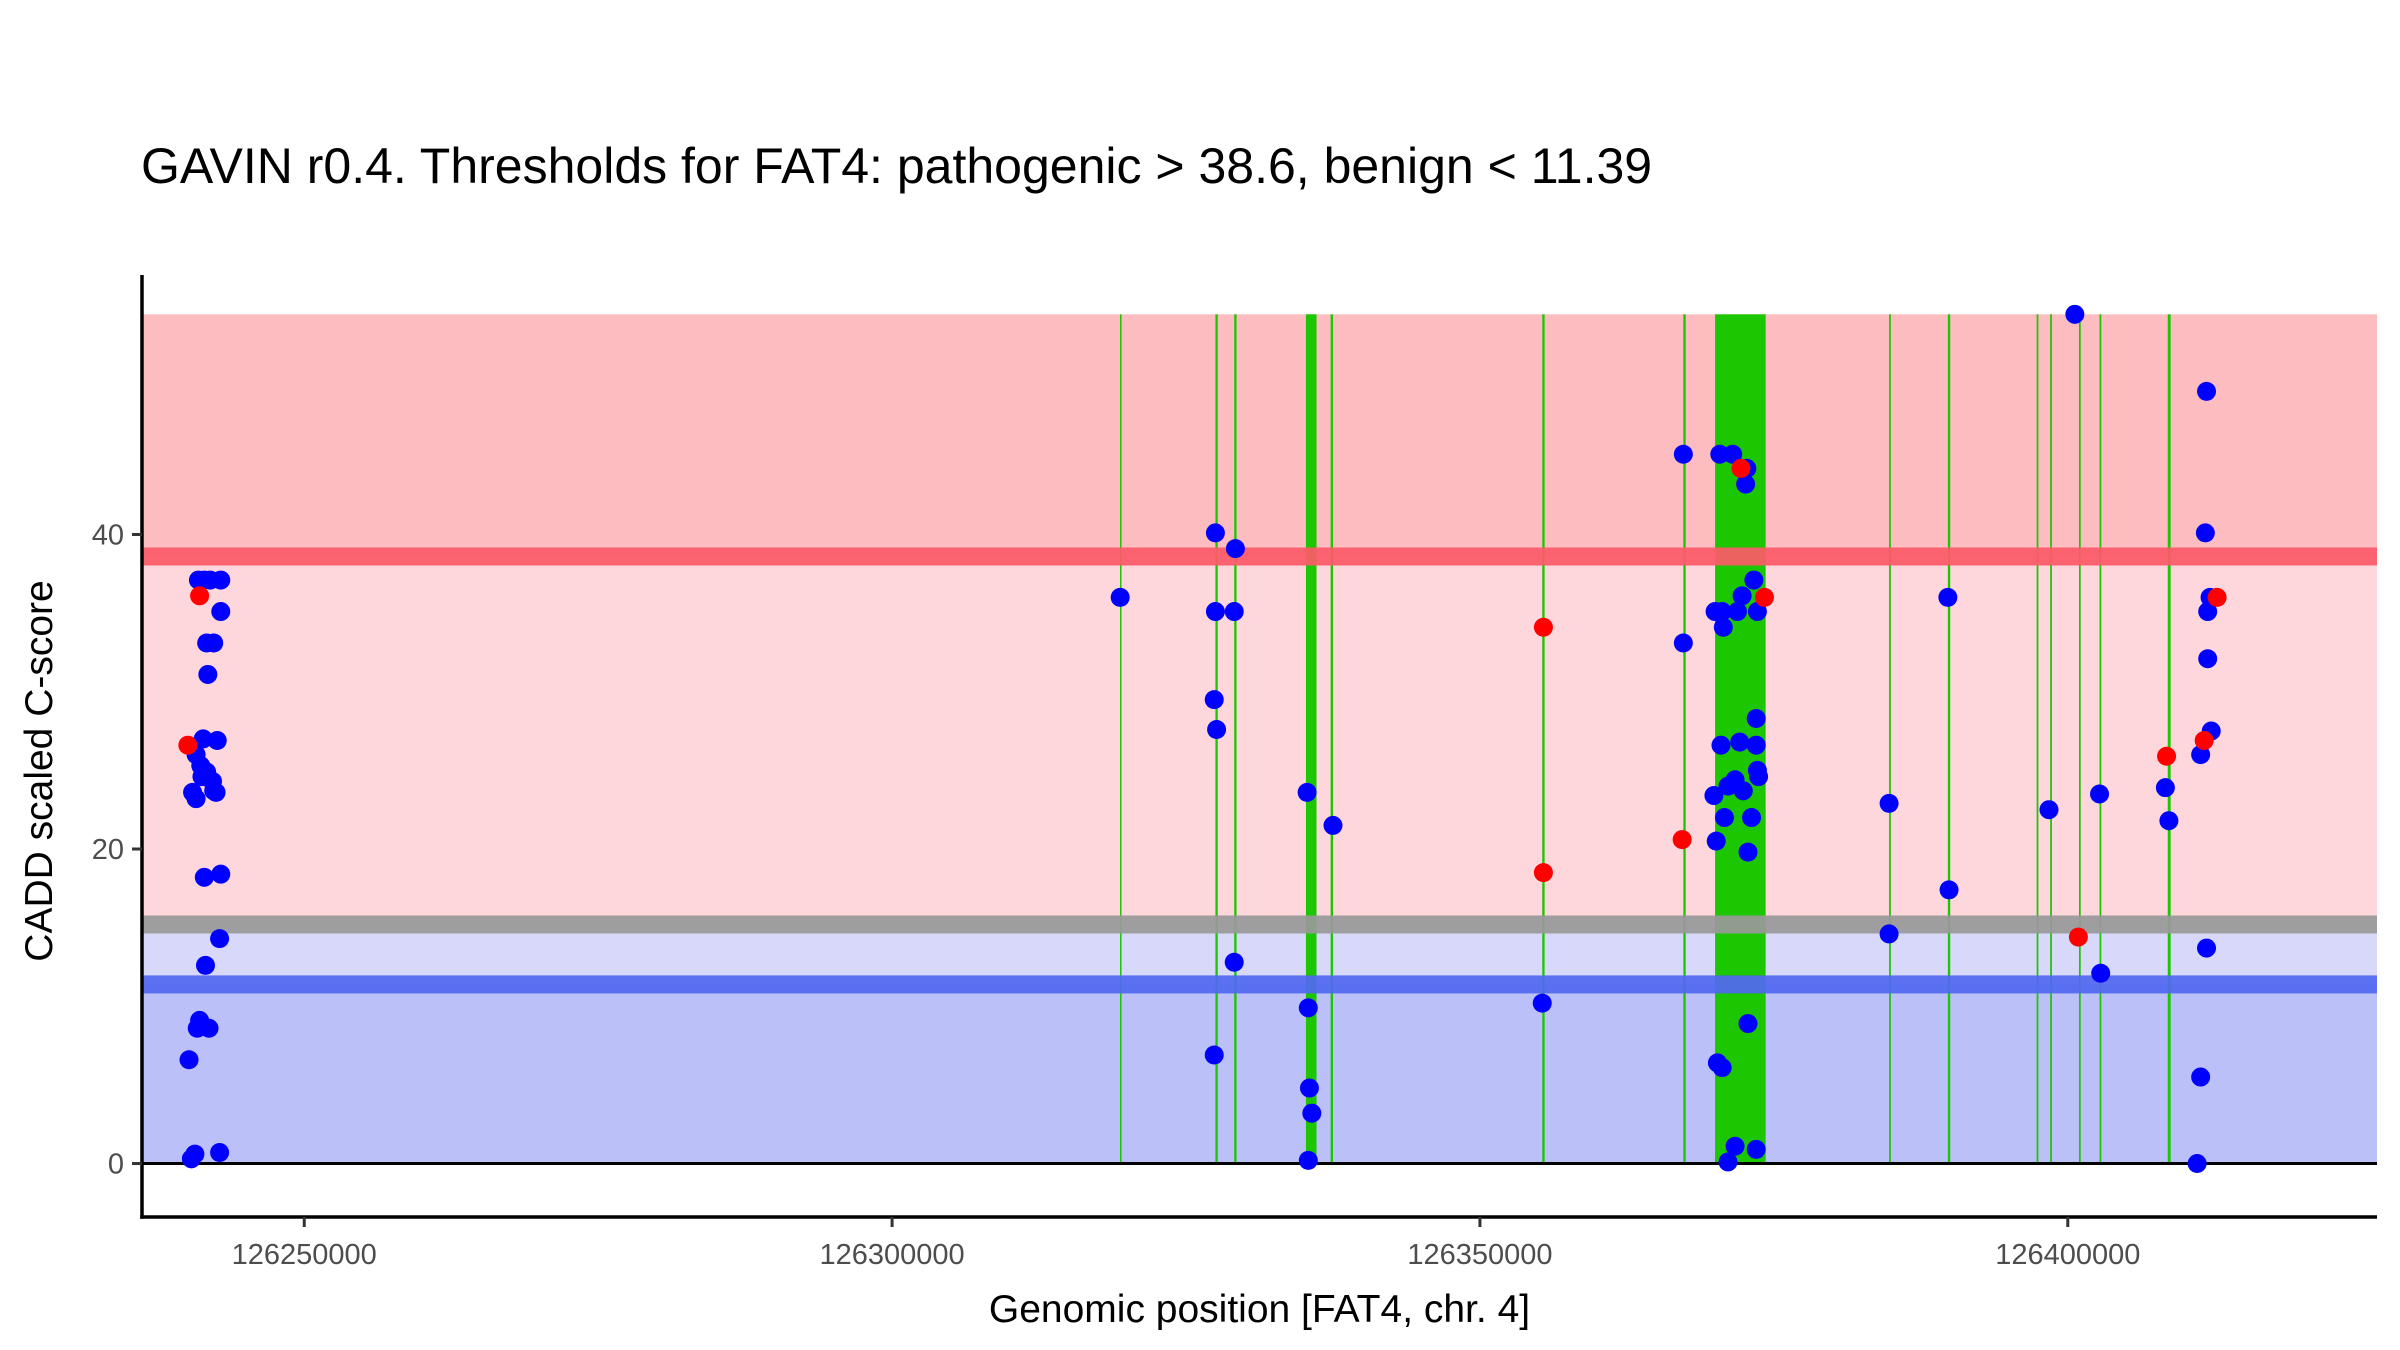 Image resolution: width=2400 pixels, height=1350 pixels. I want to click on x-tick-label: 126300000, so click(892, 1255).